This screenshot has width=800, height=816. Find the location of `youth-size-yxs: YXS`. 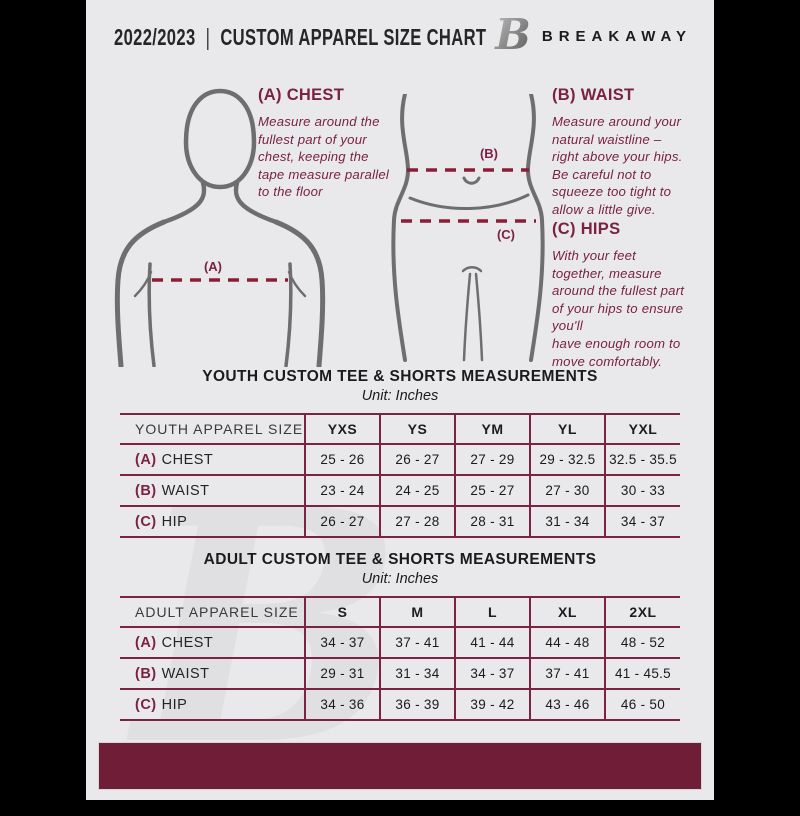

youth-size-yxs: YXS is located at coordinates (342, 429).